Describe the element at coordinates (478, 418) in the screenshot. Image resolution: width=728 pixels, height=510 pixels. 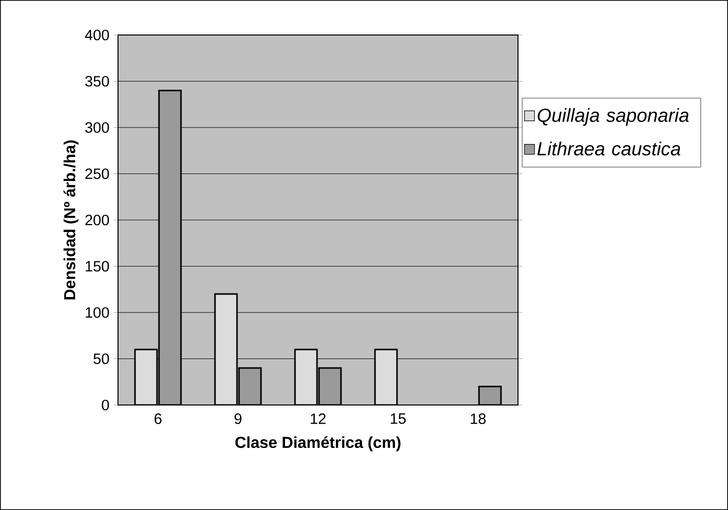
I see `x-tick-label: 18` at that location.